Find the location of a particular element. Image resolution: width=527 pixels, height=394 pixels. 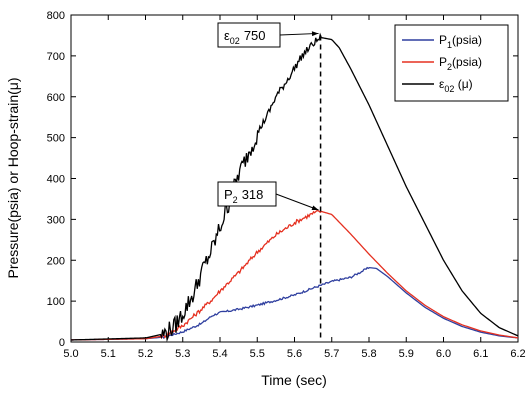

x-tick-label: 5.7 is located at coordinates (331, 354).